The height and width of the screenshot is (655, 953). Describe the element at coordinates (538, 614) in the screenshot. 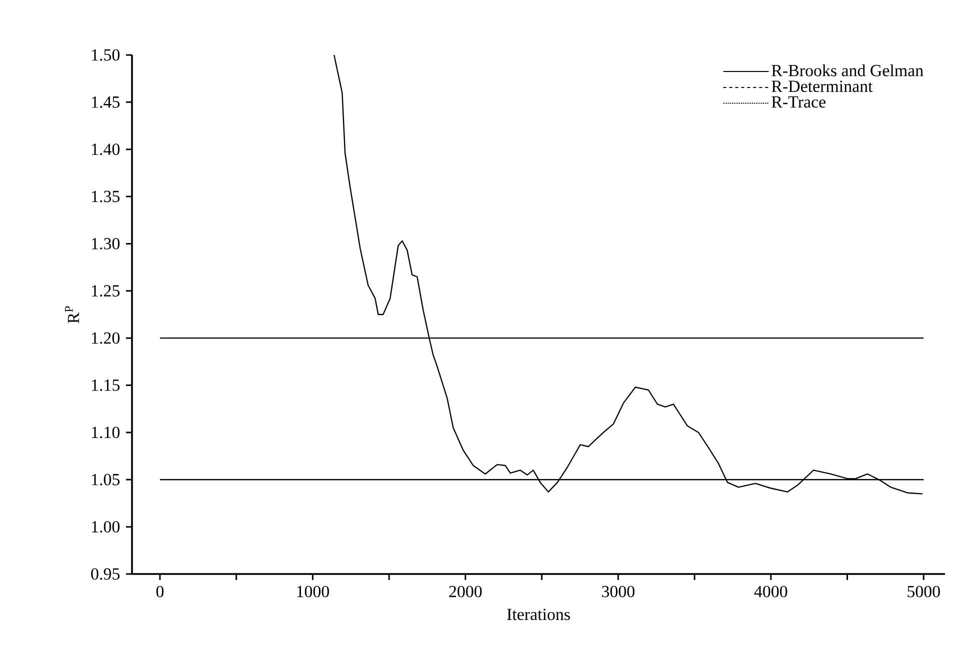

I see `x-axis-title: Iterations` at that location.